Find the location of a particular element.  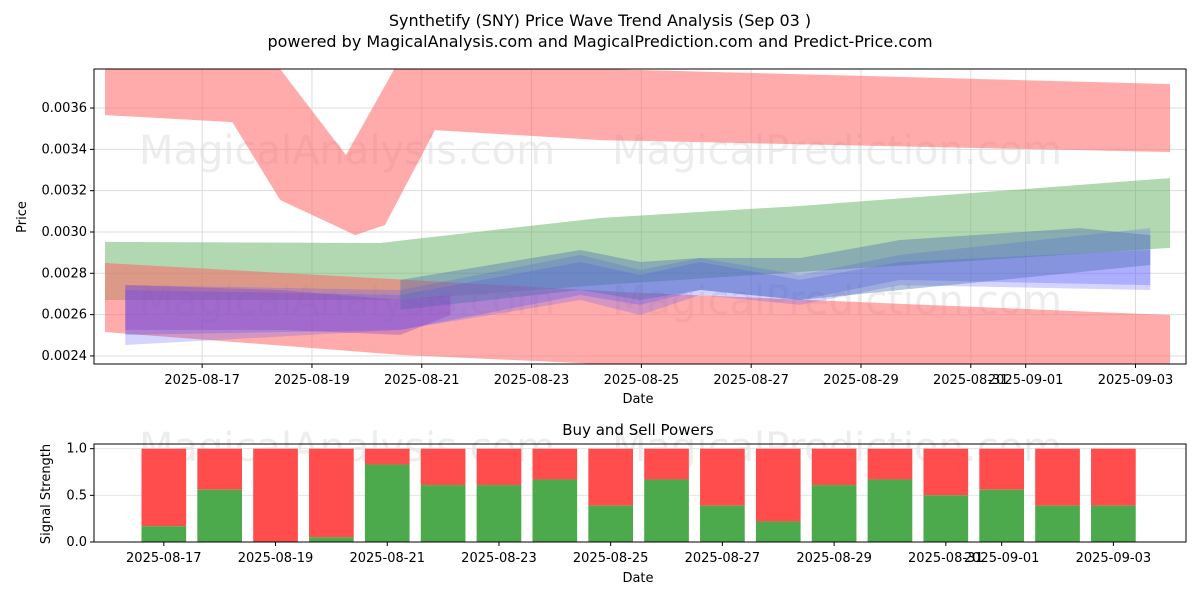

y-tick-label: 0.0036 is located at coordinates (65, 108).